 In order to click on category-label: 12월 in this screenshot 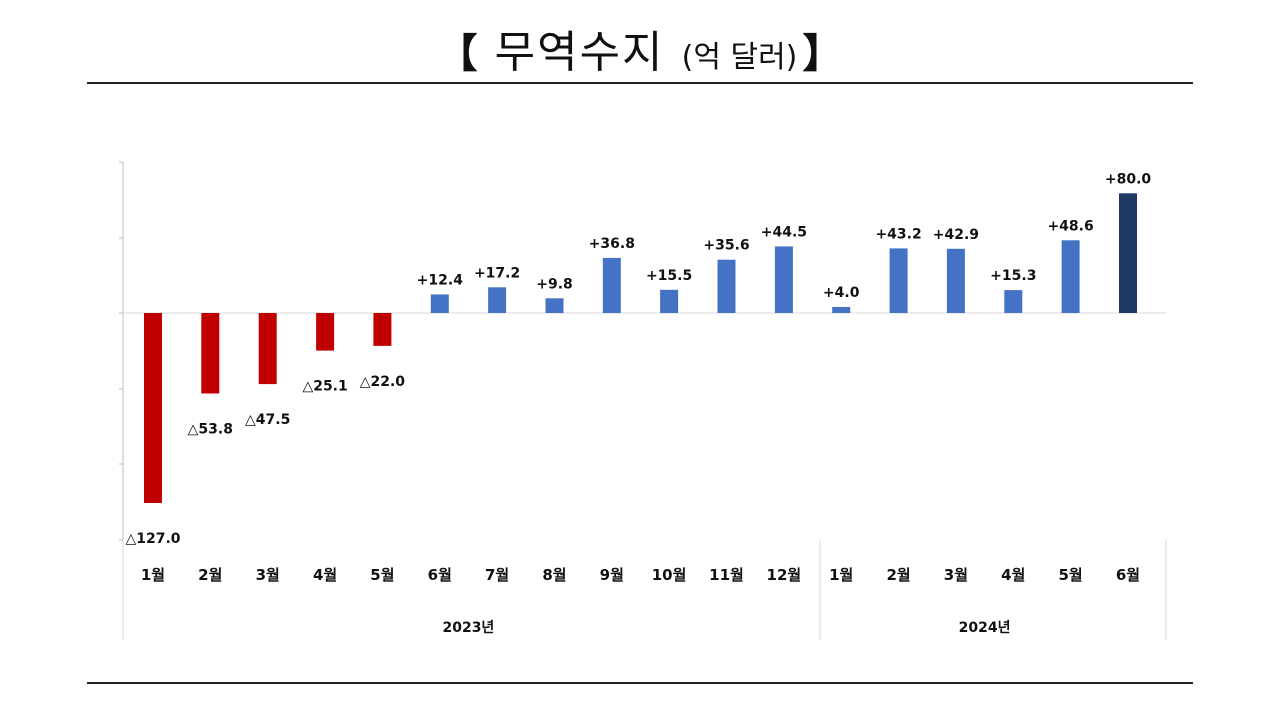, I will do `click(784, 575)`.